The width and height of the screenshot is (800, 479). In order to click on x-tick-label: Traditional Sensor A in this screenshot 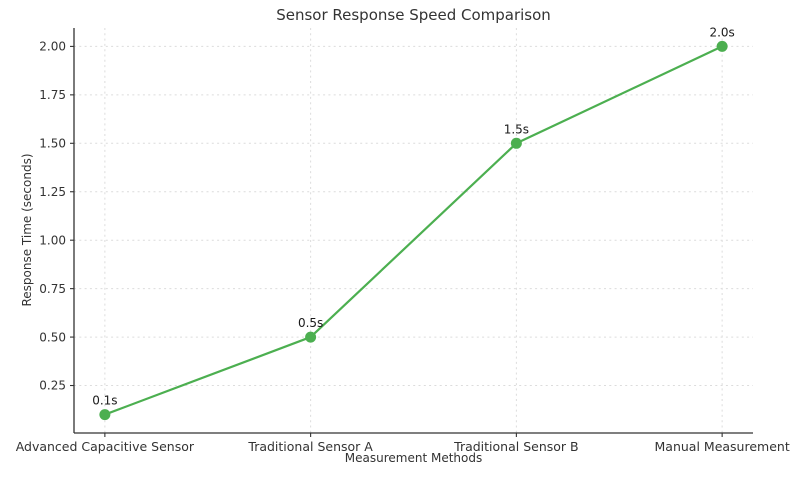, I will do `click(310, 446)`.